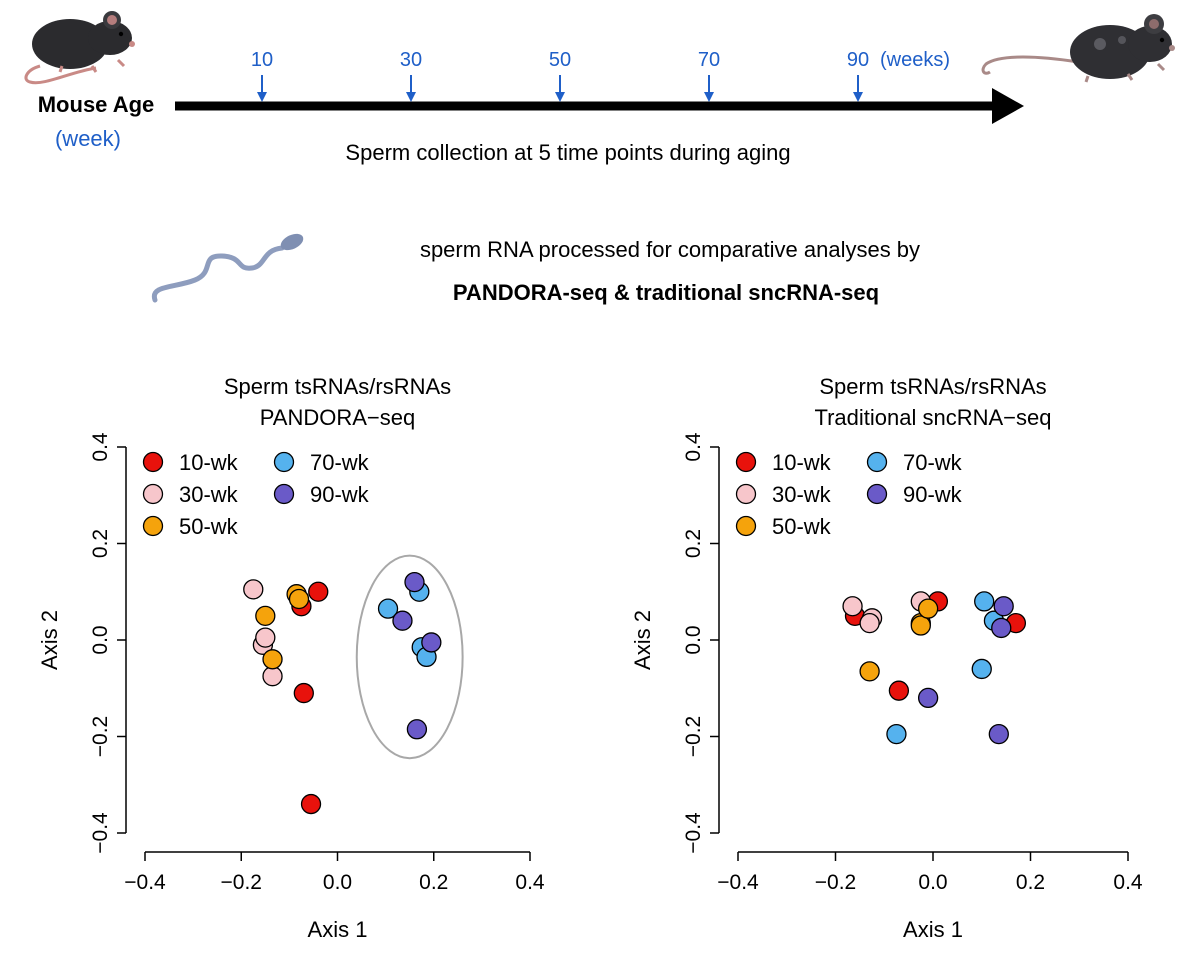 This screenshot has height=959, width=1200. Describe the element at coordinates (96, 104) in the screenshot. I see `mouse-age-label: Mouse Age` at that location.